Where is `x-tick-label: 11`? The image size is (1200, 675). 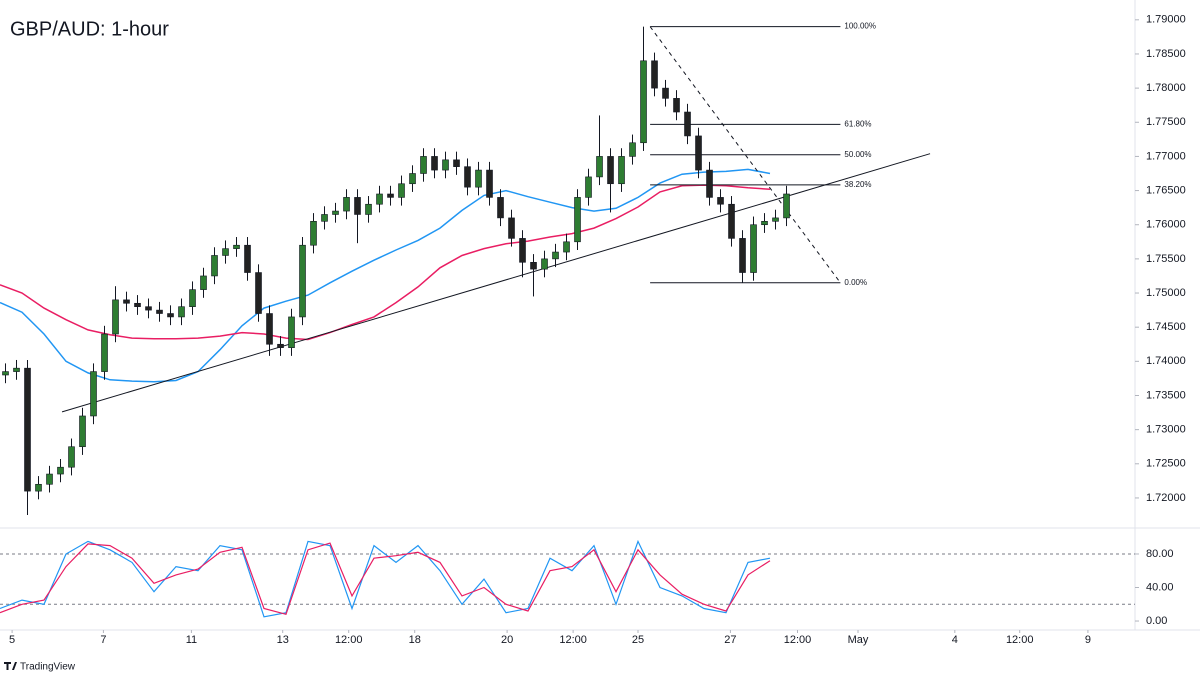
x-tick-label: 11 is located at coordinates (191, 640).